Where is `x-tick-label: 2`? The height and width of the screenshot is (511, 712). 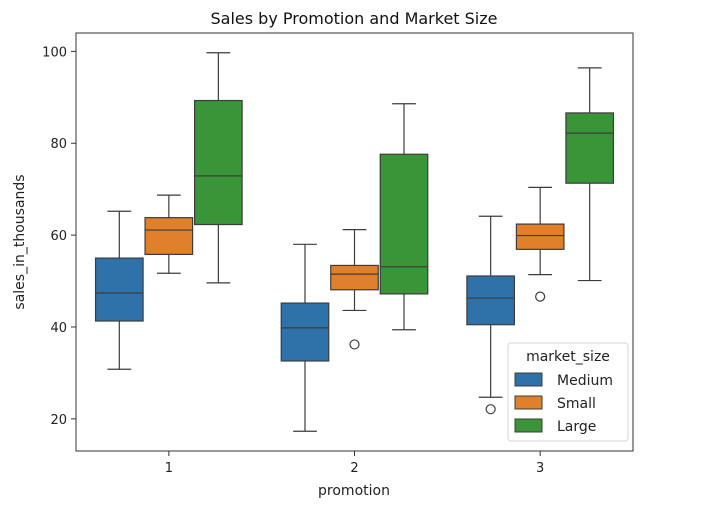
x-tick-label: 2 is located at coordinates (354, 468).